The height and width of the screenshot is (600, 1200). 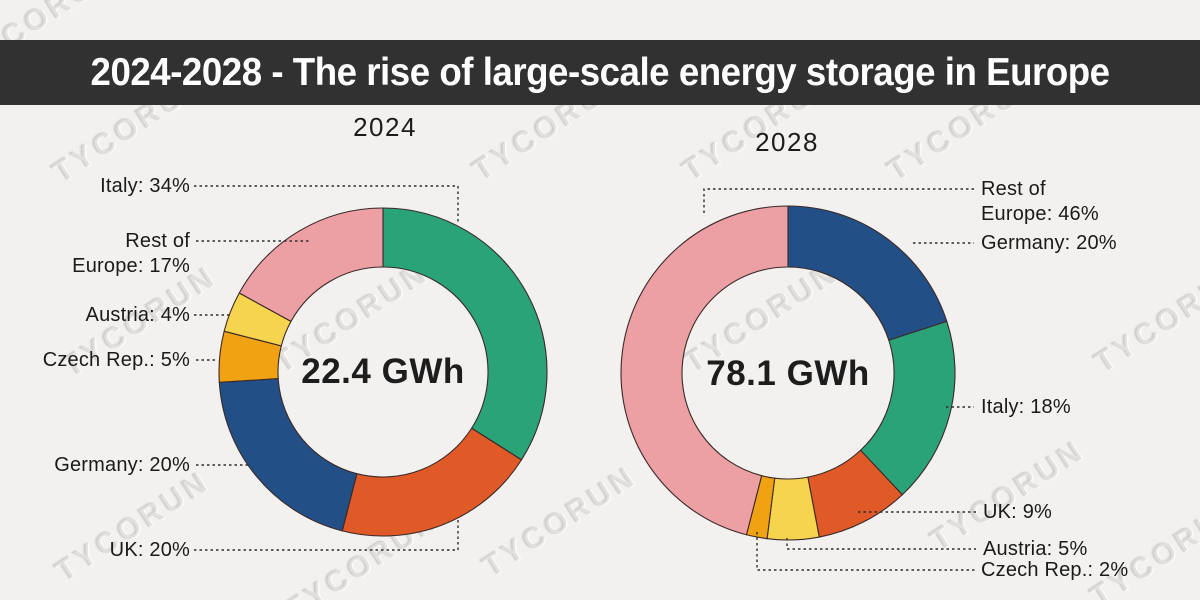 What do you see at coordinates (385, 127) in the screenshot?
I see `chart-year-2024: 2024` at bounding box center [385, 127].